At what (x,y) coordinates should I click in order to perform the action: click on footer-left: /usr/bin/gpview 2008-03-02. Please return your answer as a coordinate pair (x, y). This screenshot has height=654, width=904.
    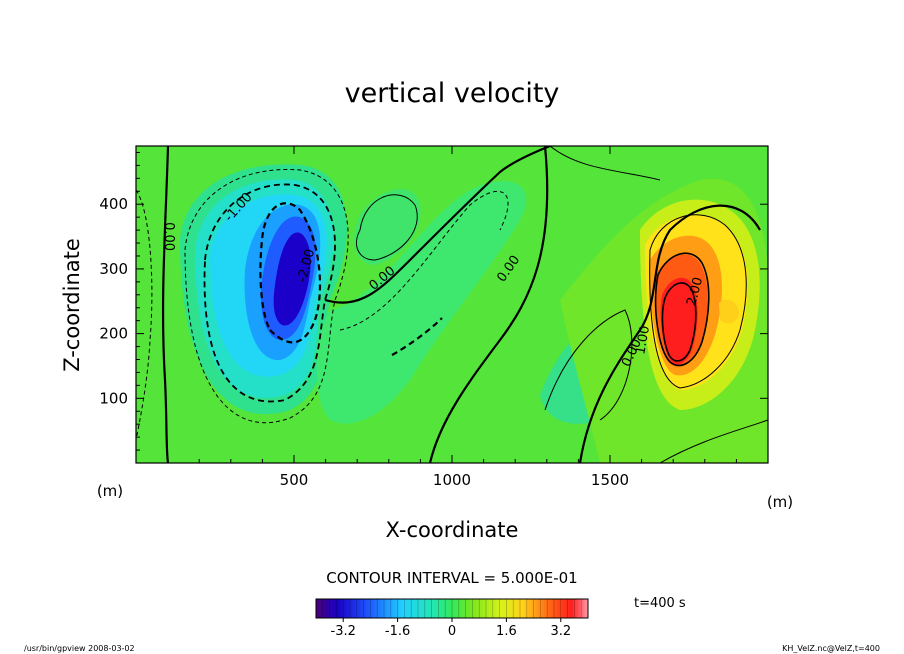
    Looking at the image, I should click on (79, 648).